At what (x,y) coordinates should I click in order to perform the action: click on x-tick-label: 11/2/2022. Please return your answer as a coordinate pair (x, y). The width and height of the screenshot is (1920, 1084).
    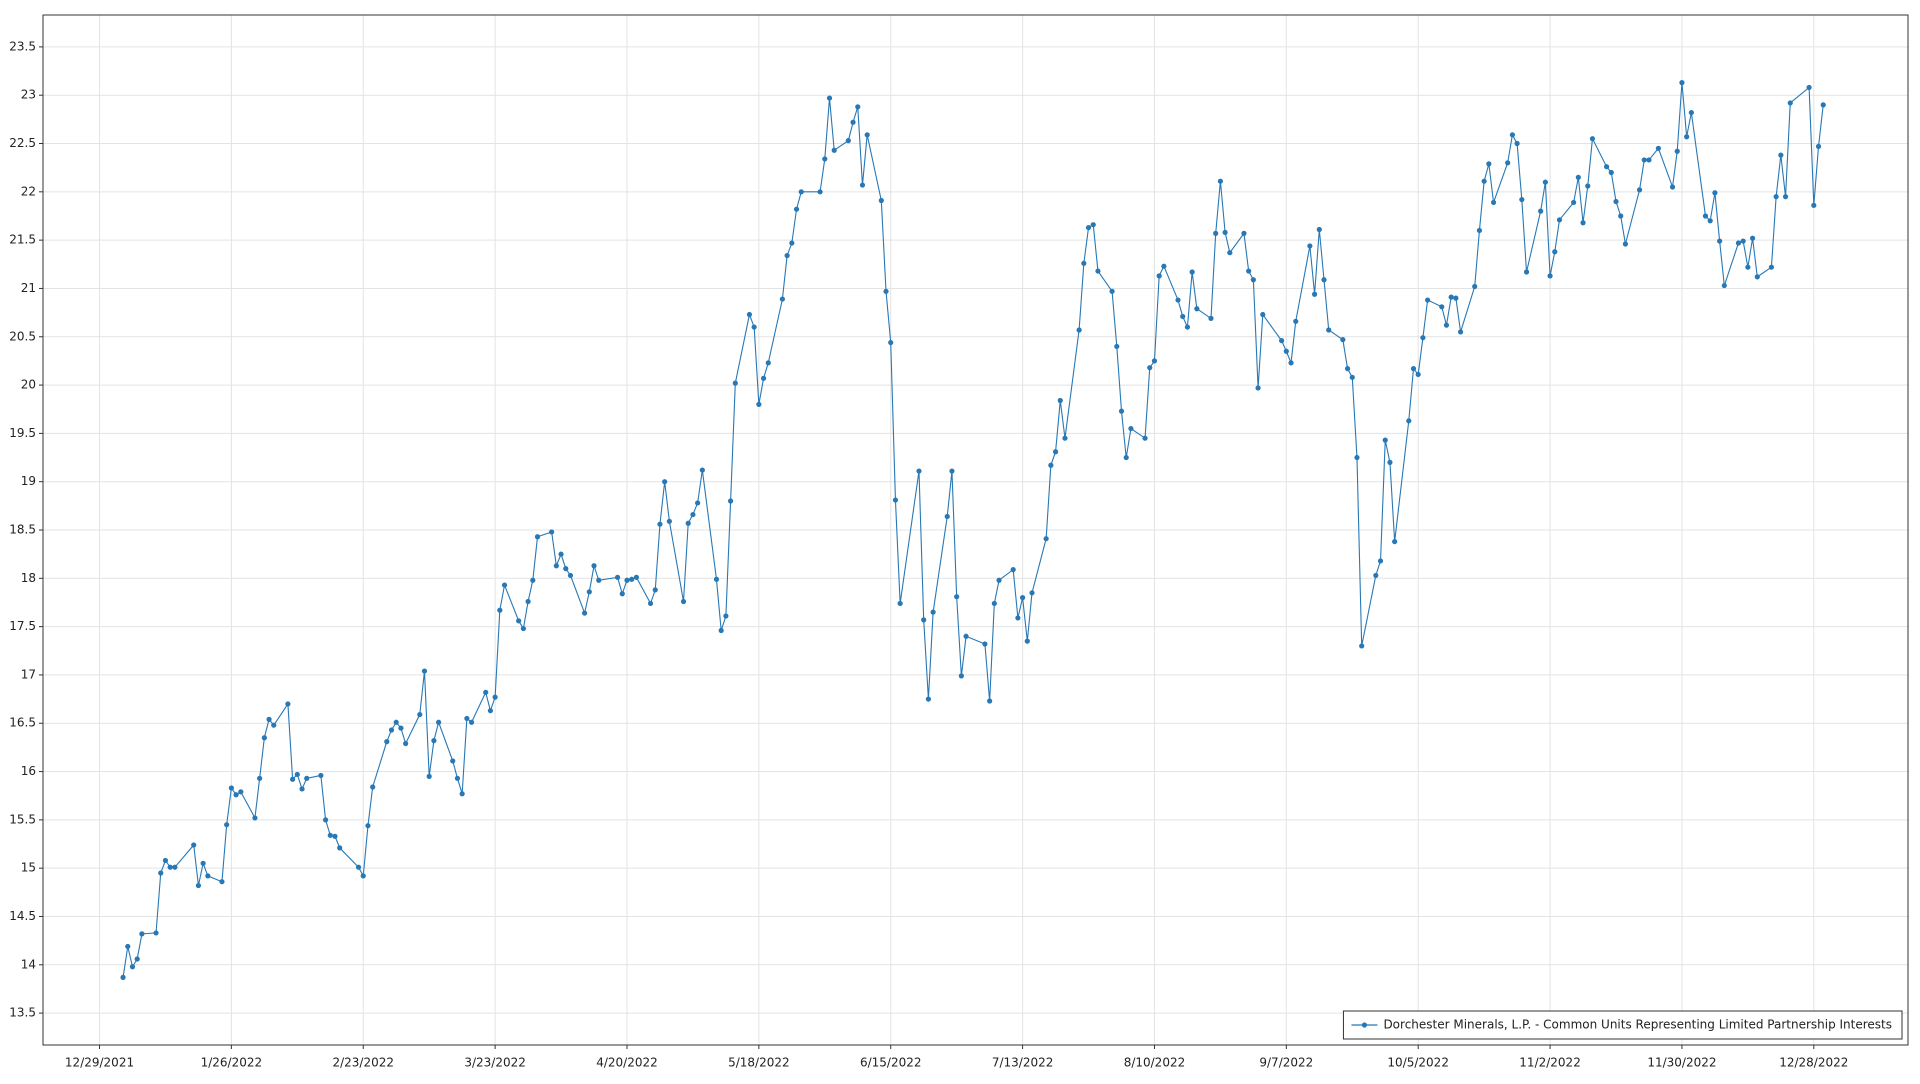
    Looking at the image, I should click on (1550, 1063).